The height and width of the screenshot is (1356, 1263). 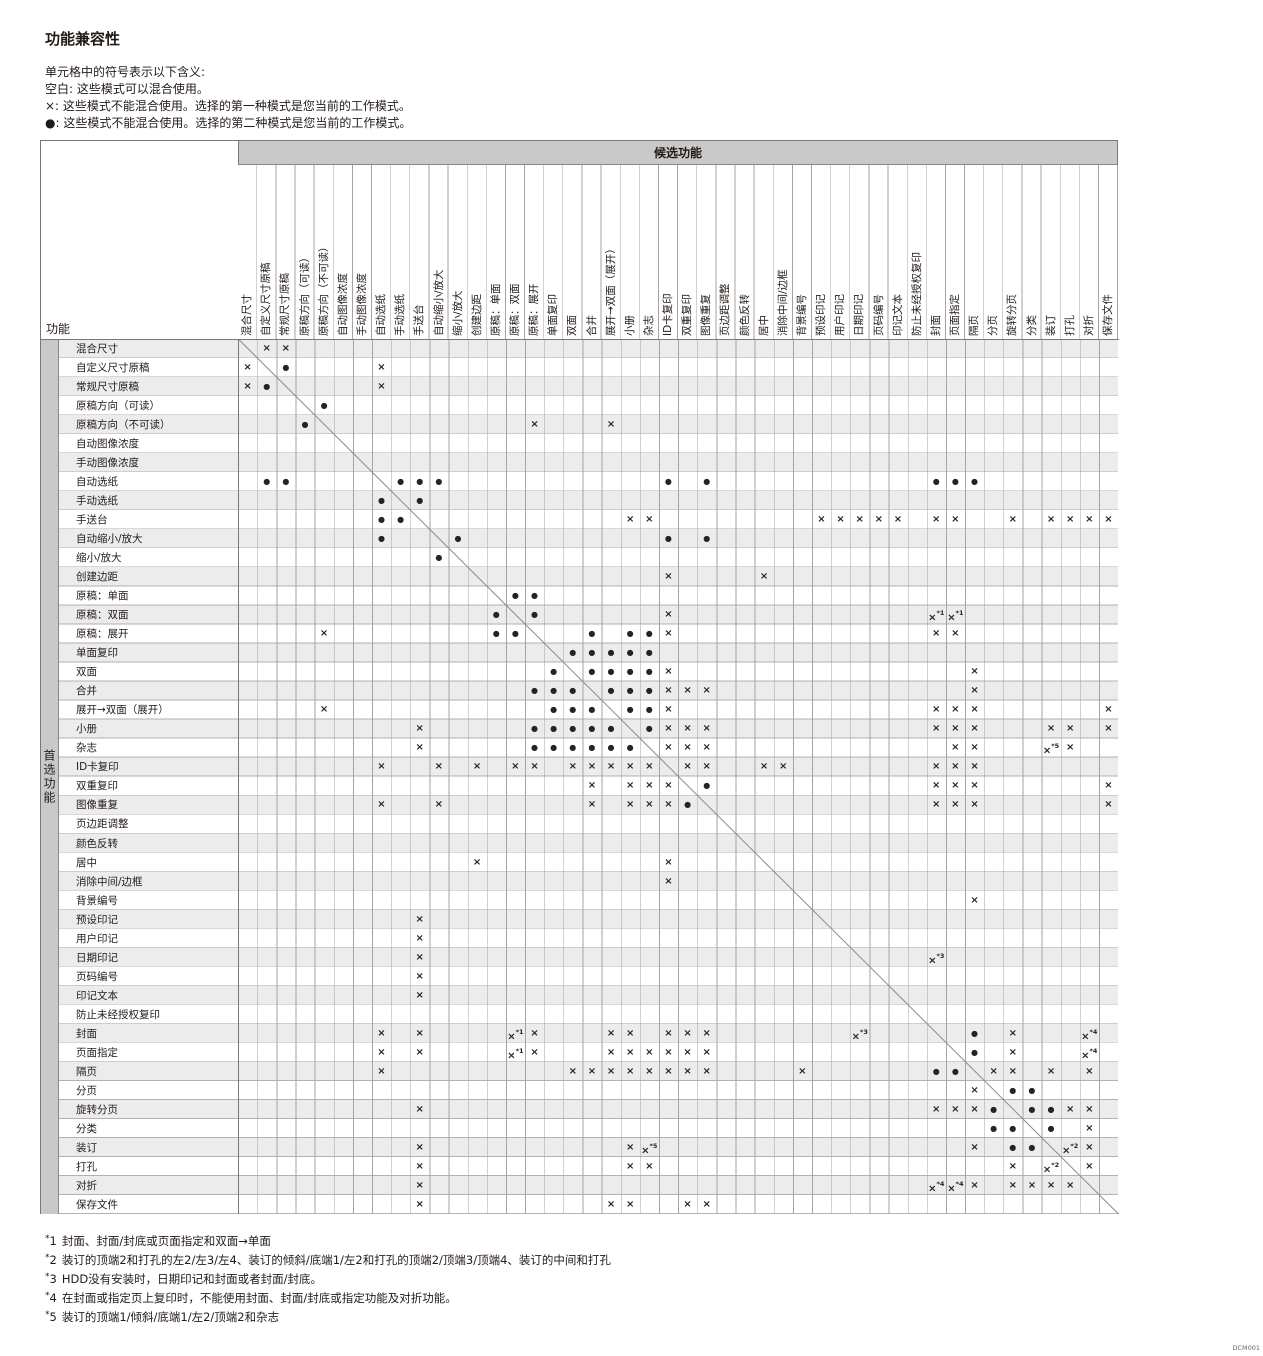 I want to click on column-header: 预设印记, so click(x=821, y=315).